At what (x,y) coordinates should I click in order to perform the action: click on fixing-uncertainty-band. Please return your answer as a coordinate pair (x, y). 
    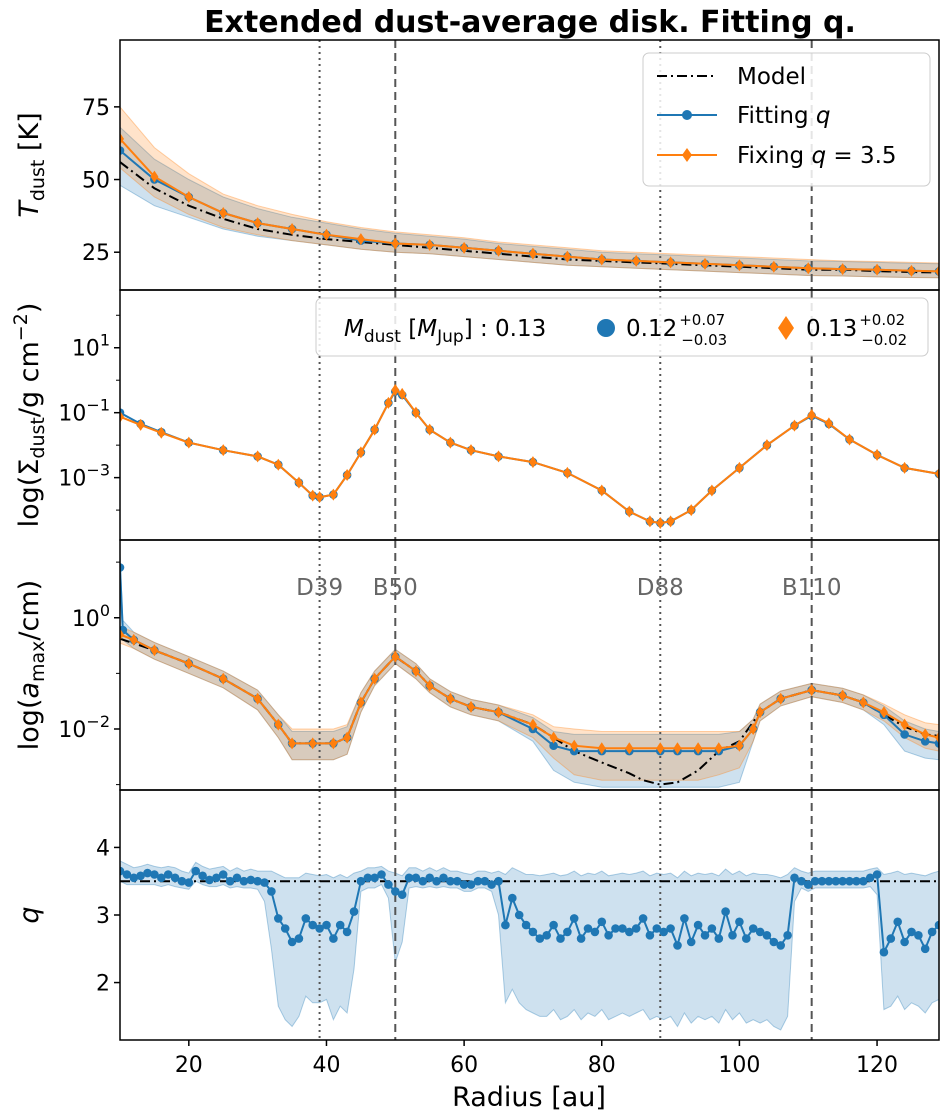
    Looking at the image, I should click on (529, 703).